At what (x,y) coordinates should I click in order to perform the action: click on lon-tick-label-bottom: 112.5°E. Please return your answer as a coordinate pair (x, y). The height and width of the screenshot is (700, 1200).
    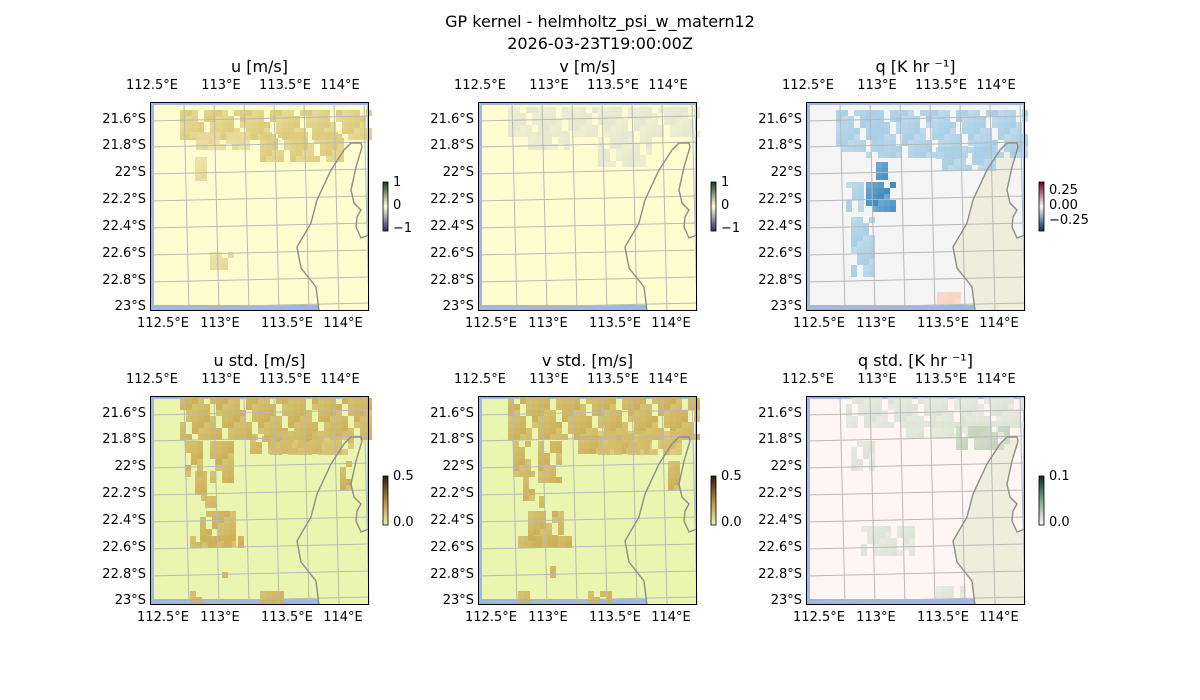
    Looking at the image, I should click on (163, 617).